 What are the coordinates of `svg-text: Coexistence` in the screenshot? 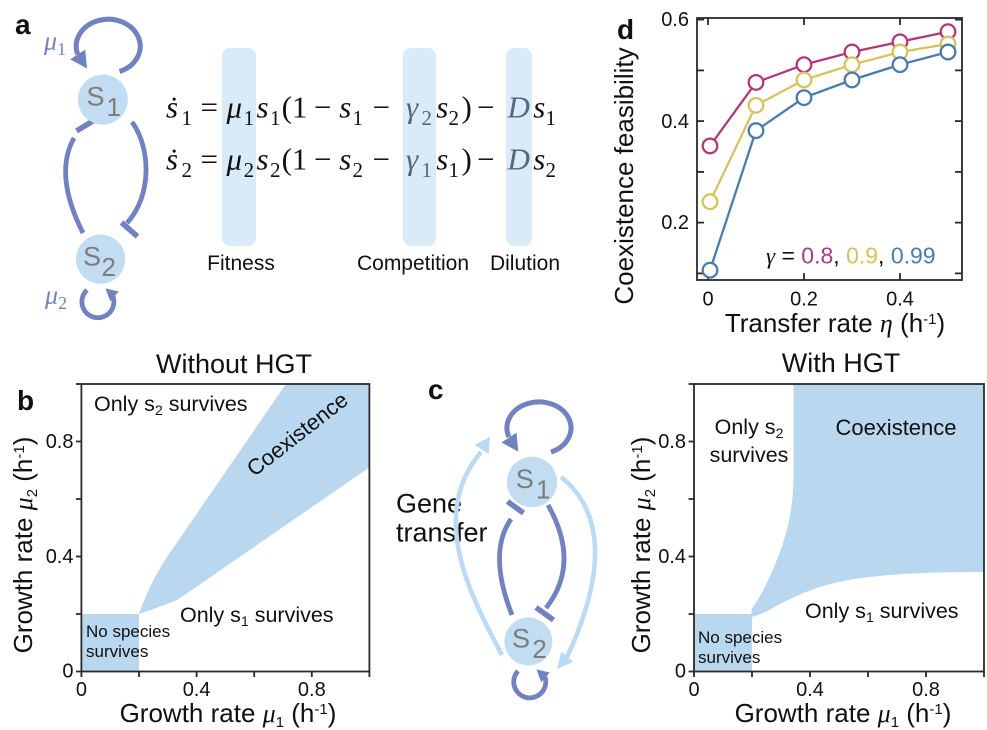 It's located at (895, 427).